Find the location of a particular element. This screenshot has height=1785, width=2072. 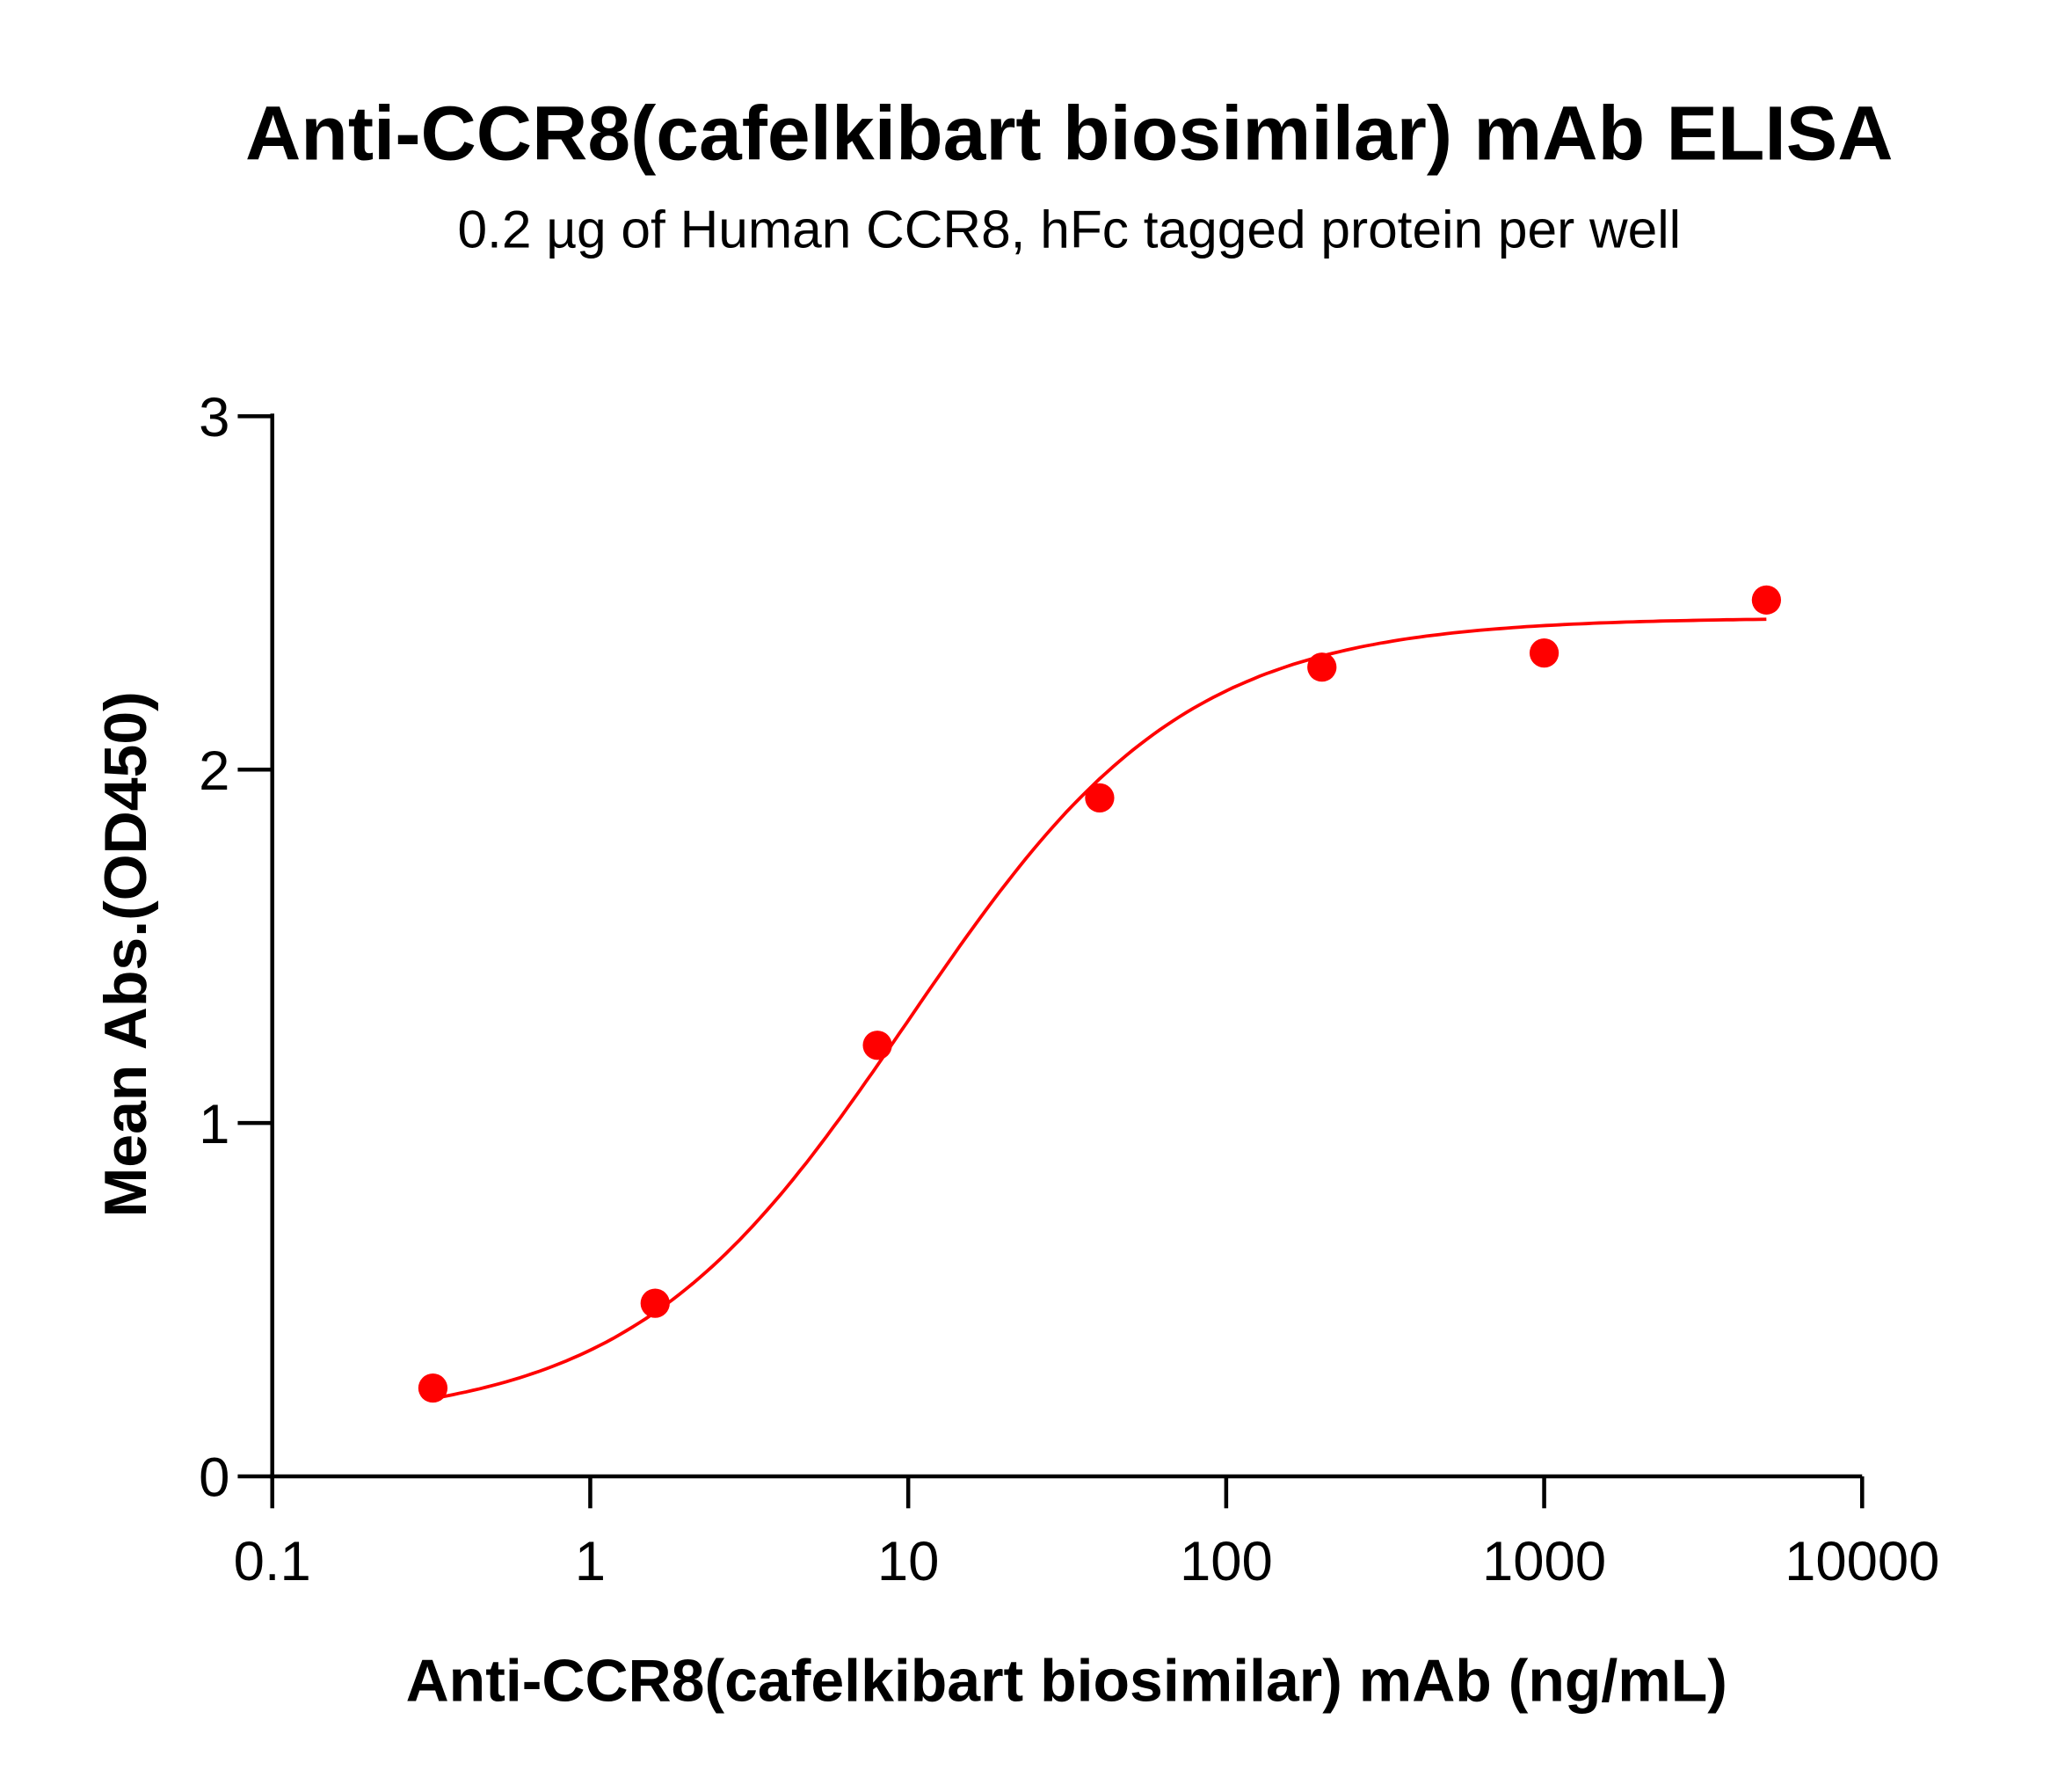

x-tick-label: 1 is located at coordinates (590, 1561).